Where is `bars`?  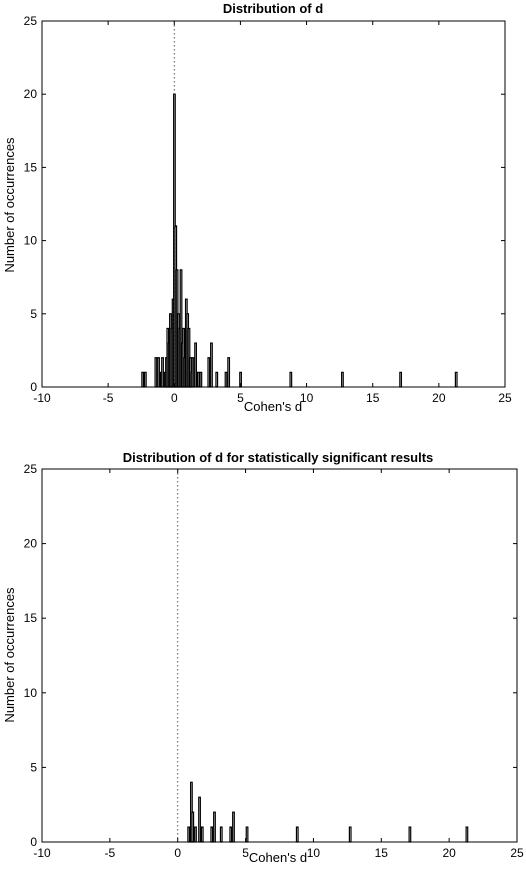
bars is located at coordinates (328, 812).